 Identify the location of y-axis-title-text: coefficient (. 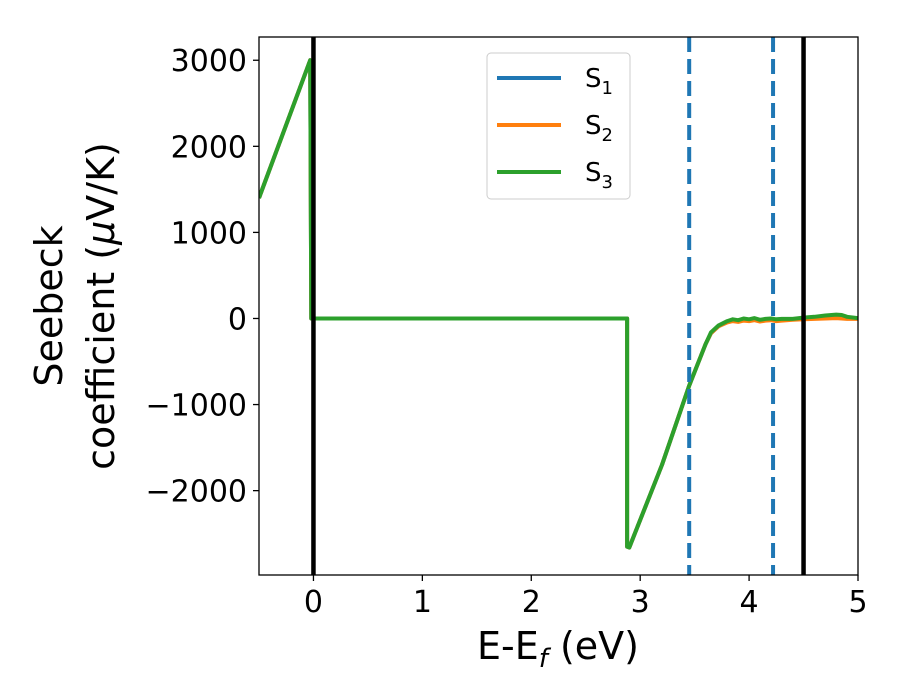
(101, 357).